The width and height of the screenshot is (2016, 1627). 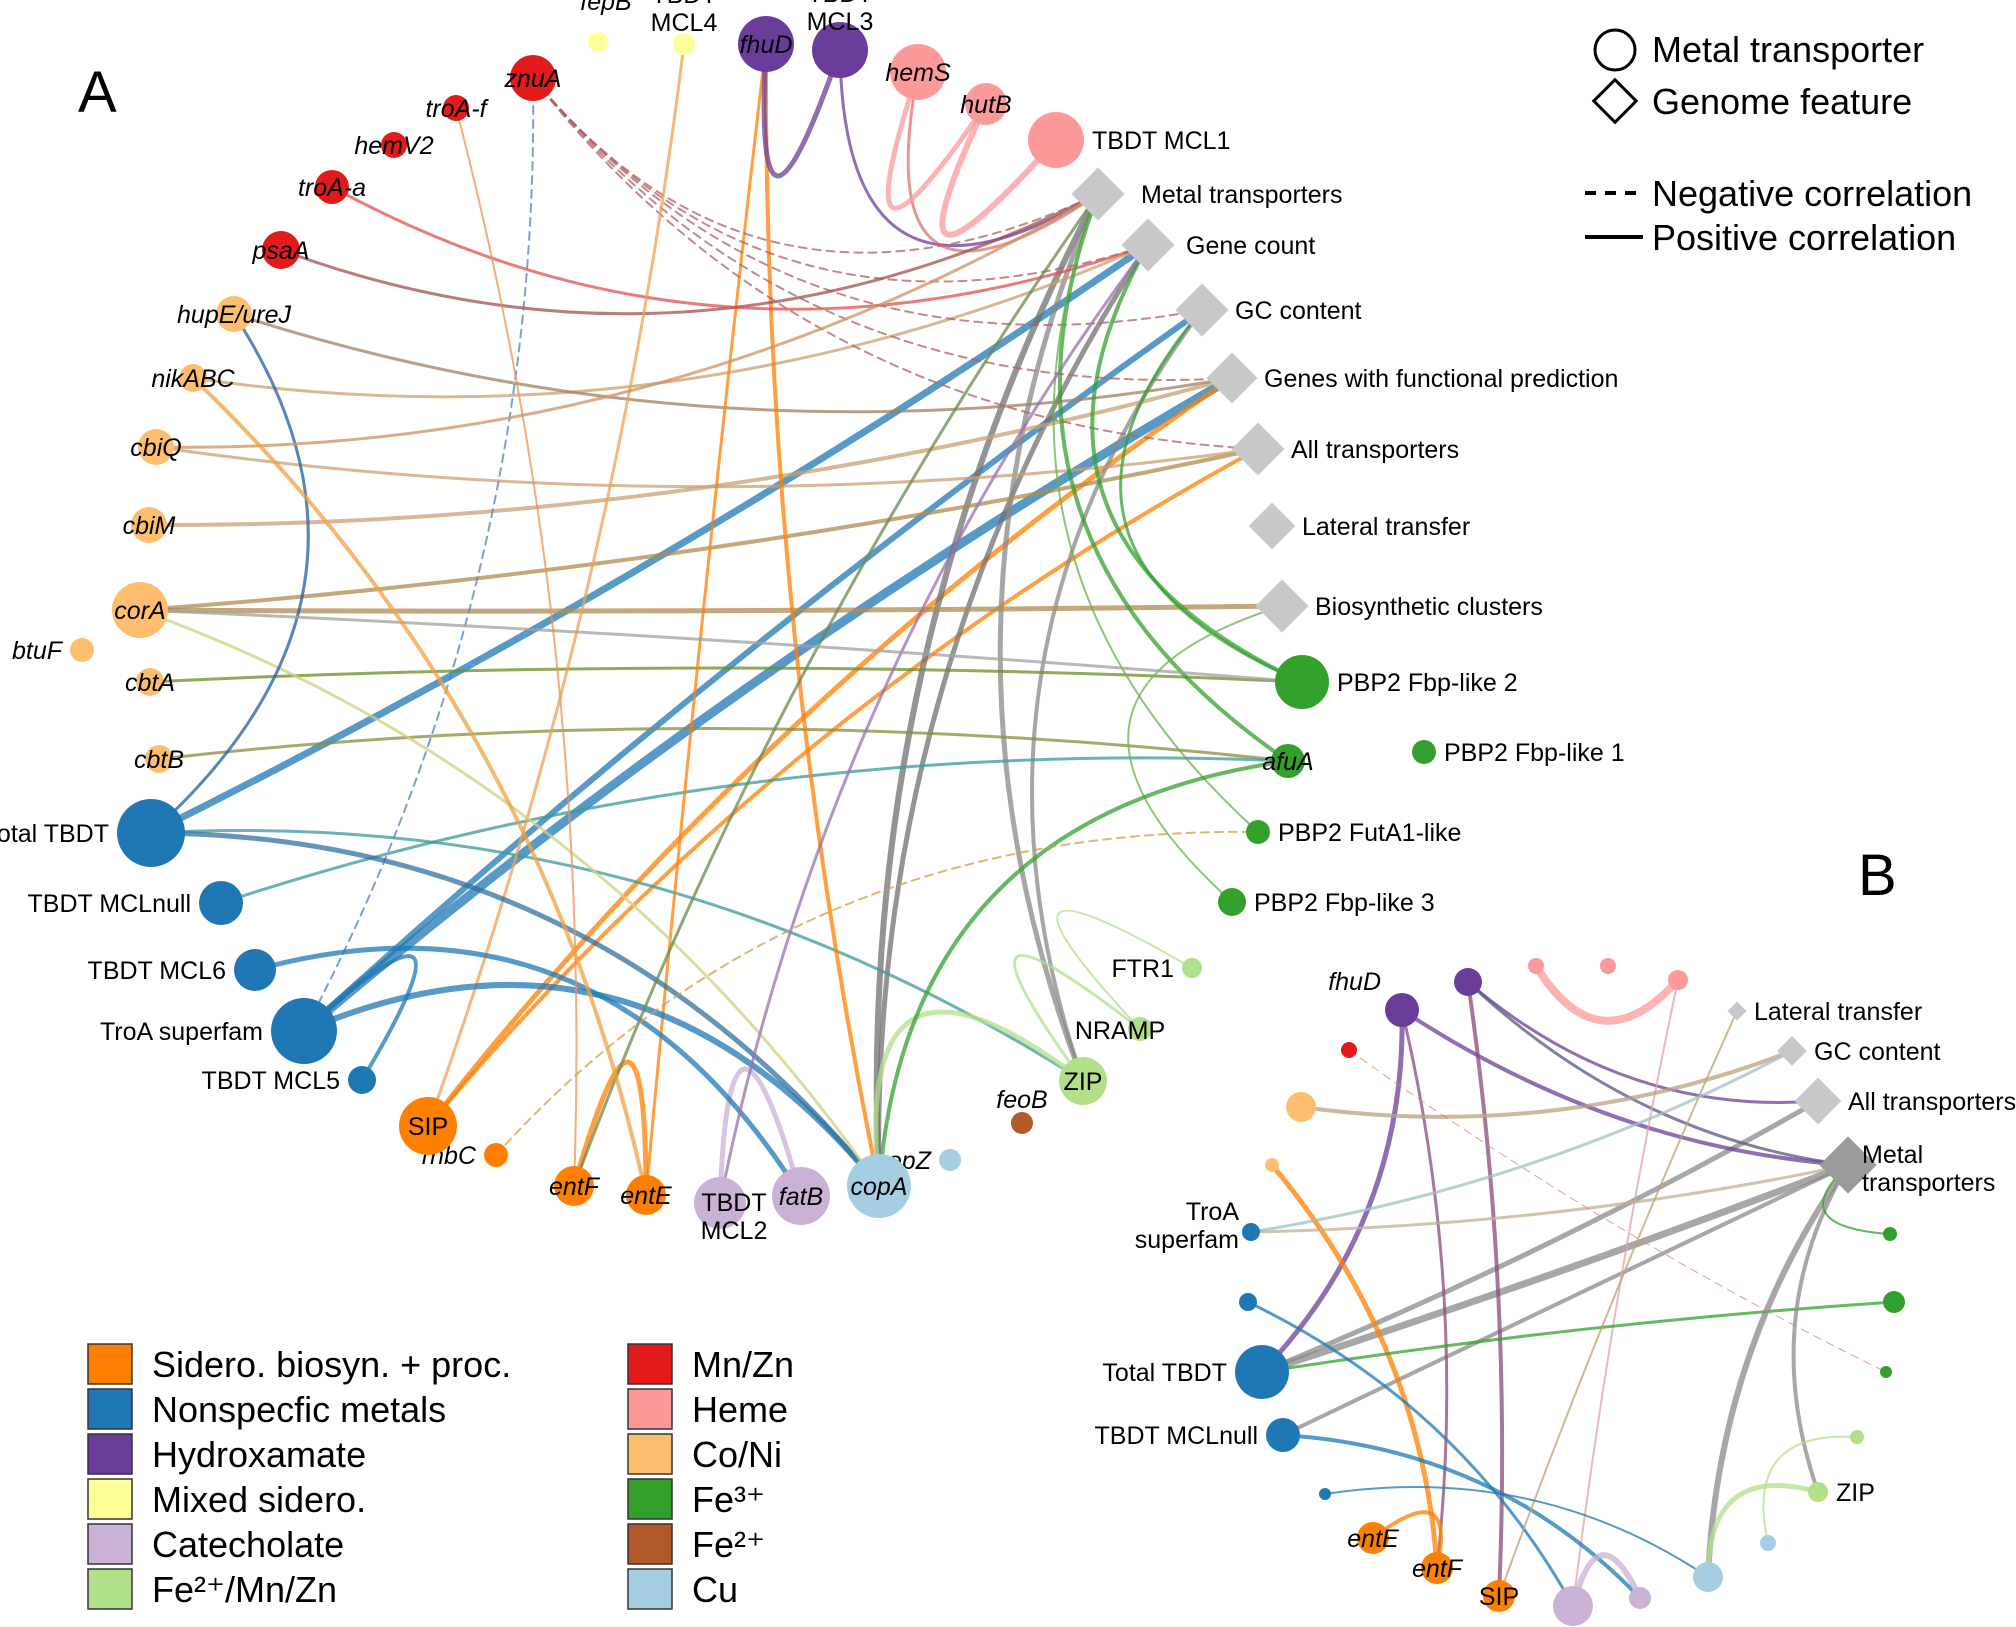 I want to click on key-dashed-label: Negative correlation, so click(x=1812, y=193).